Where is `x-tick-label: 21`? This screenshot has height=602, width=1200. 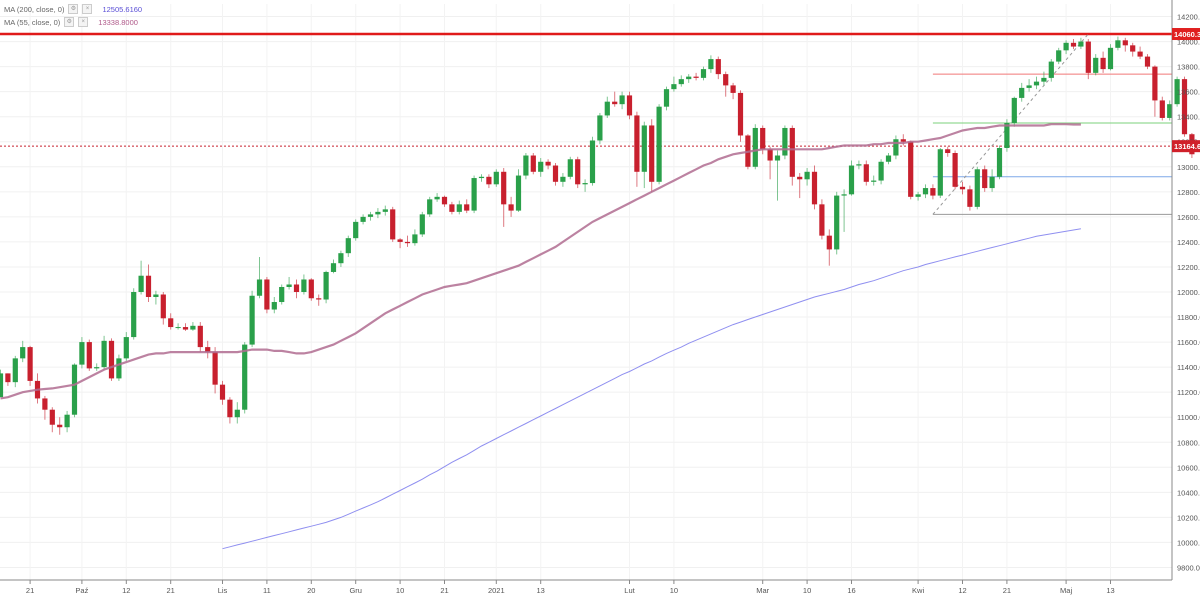
x-tick-label: 21 is located at coordinates (444, 590).